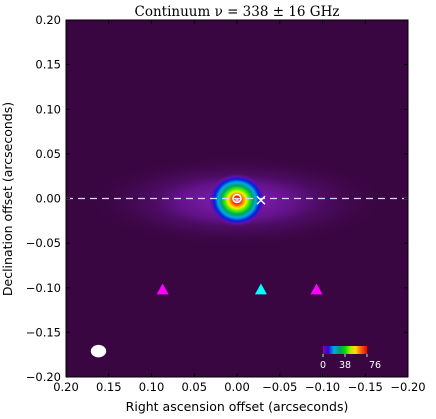 This screenshot has width=436, height=419. I want to click on y-axis-title: Declination offset (arcseconds), so click(7, 199).